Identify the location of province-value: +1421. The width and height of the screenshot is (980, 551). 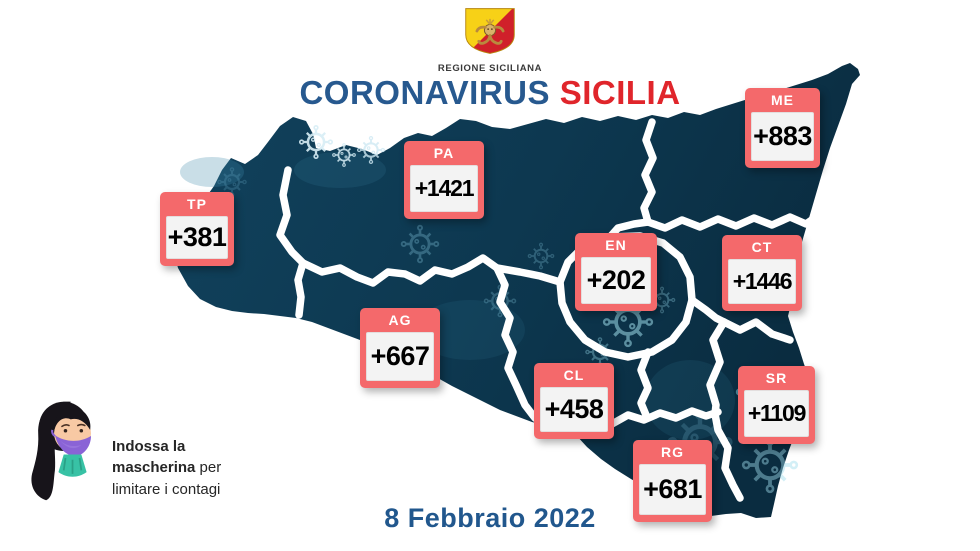
(444, 188).